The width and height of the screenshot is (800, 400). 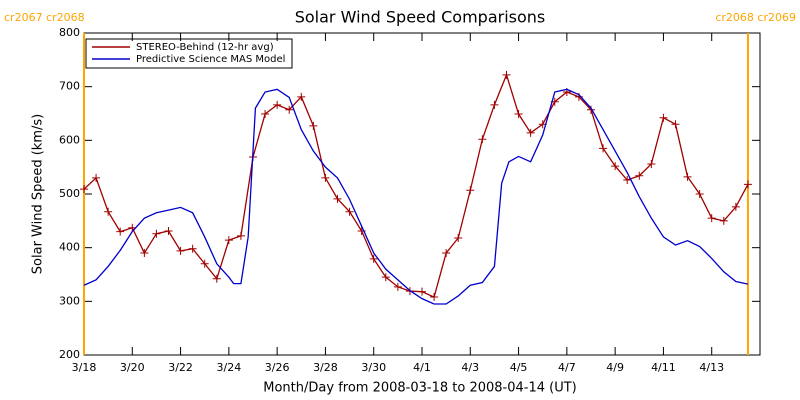 What do you see at coordinates (229, 367) in the screenshot?
I see `x-tick-label: 3/24` at bounding box center [229, 367].